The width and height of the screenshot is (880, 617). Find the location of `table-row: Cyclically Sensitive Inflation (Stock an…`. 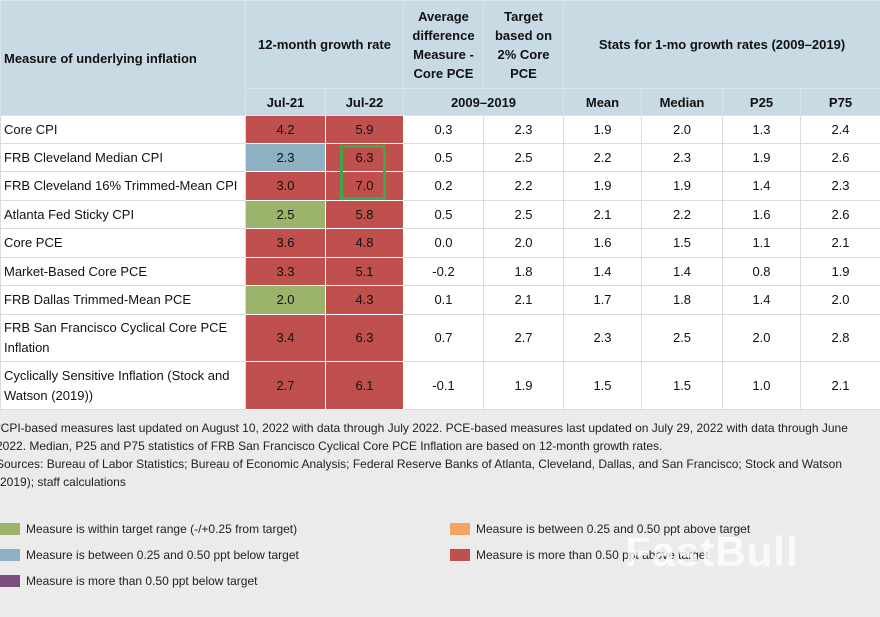

table-row: Cyclically Sensitive Inflation (Stock an… is located at coordinates (440, 385).